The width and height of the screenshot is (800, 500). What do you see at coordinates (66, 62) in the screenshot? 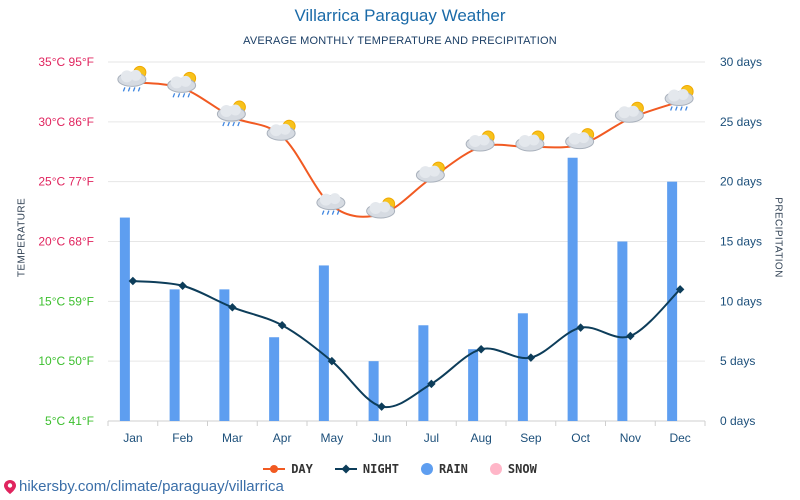
I see `left-tick-label: 35°C 95°F` at bounding box center [66, 62].